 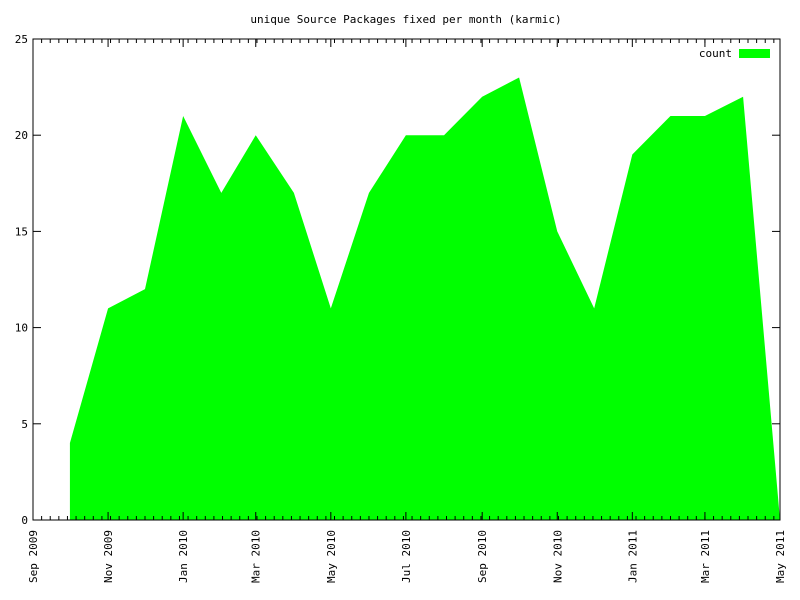 What do you see at coordinates (33, 556) in the screenshot?
I see `x-tick-label: Sep 2009` at bounding box center [33, 556].